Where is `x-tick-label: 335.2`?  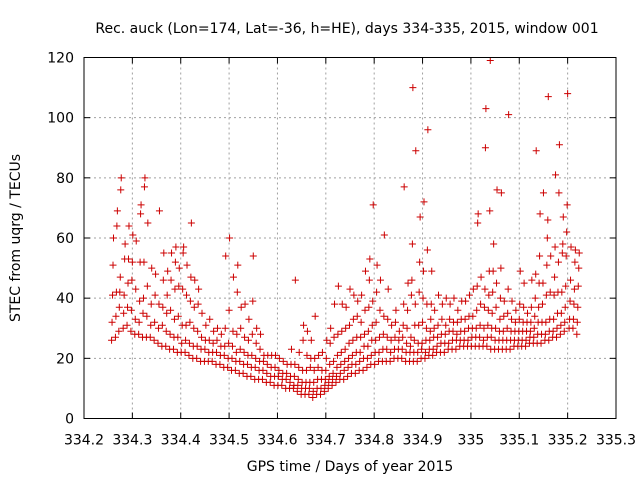 x-tick-label: 335.2 is located at coordinates (568, 441).